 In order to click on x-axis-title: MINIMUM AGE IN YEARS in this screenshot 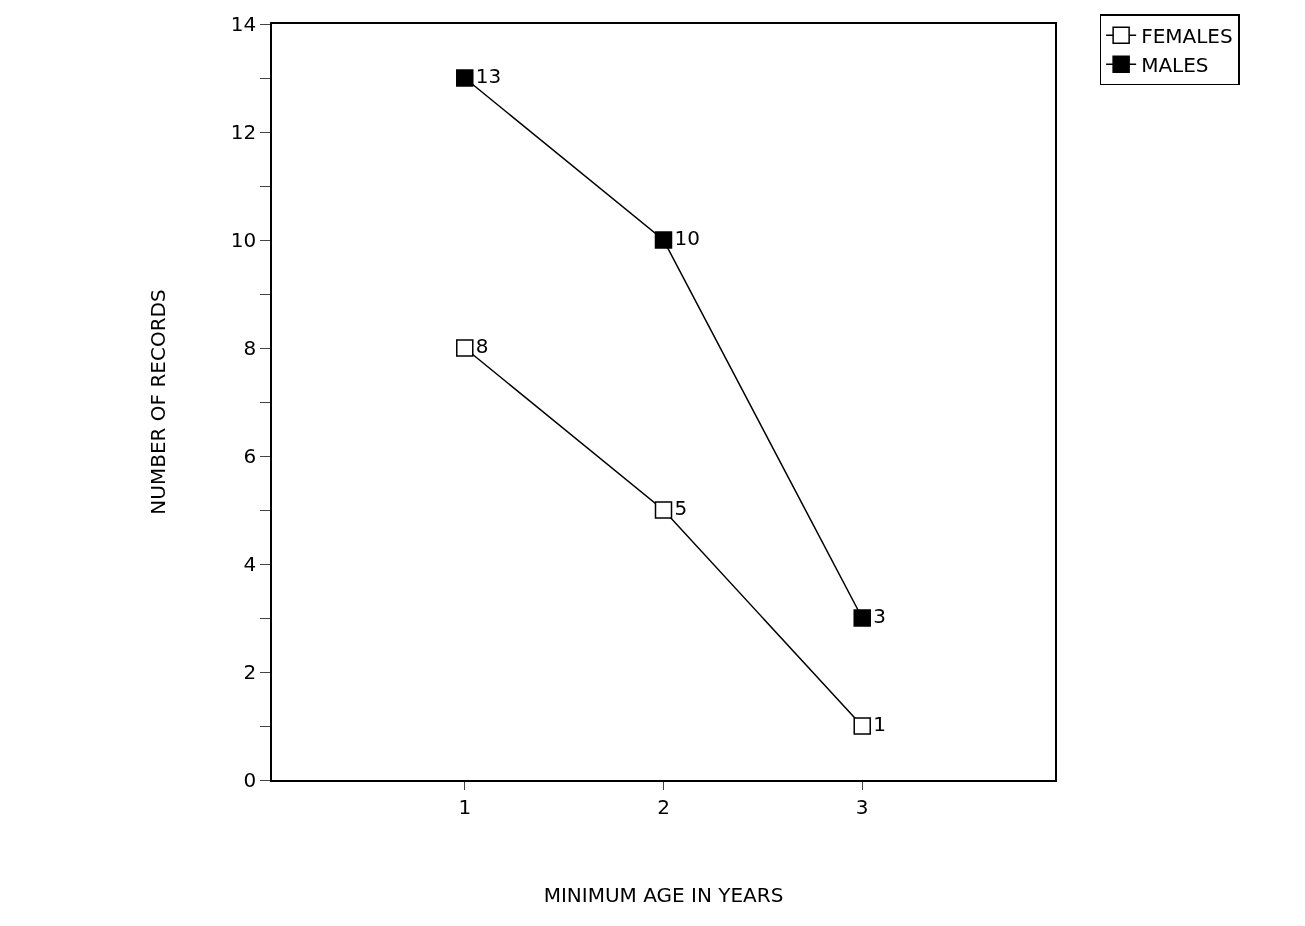, I will do `click(663, 894)`.